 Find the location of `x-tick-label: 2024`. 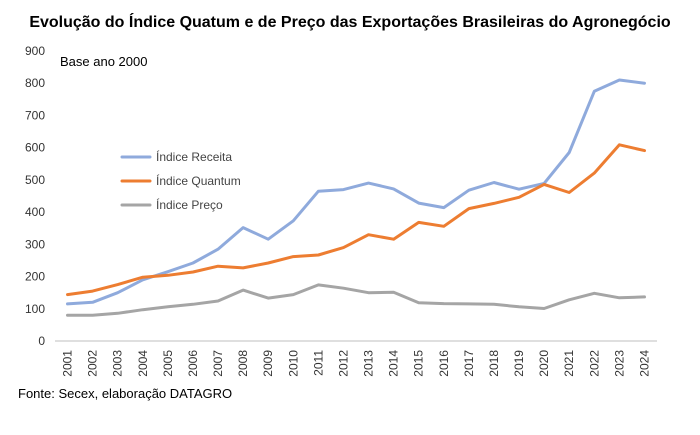

x-tick-label: 2024 is located at coordinates (644, 363).